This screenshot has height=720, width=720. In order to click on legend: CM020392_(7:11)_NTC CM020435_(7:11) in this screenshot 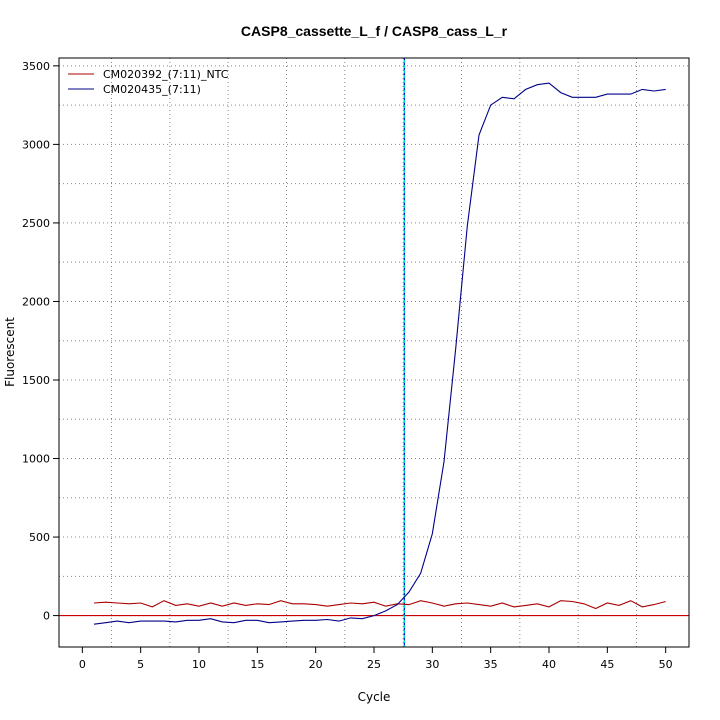, I will do `click(148, 82)`.